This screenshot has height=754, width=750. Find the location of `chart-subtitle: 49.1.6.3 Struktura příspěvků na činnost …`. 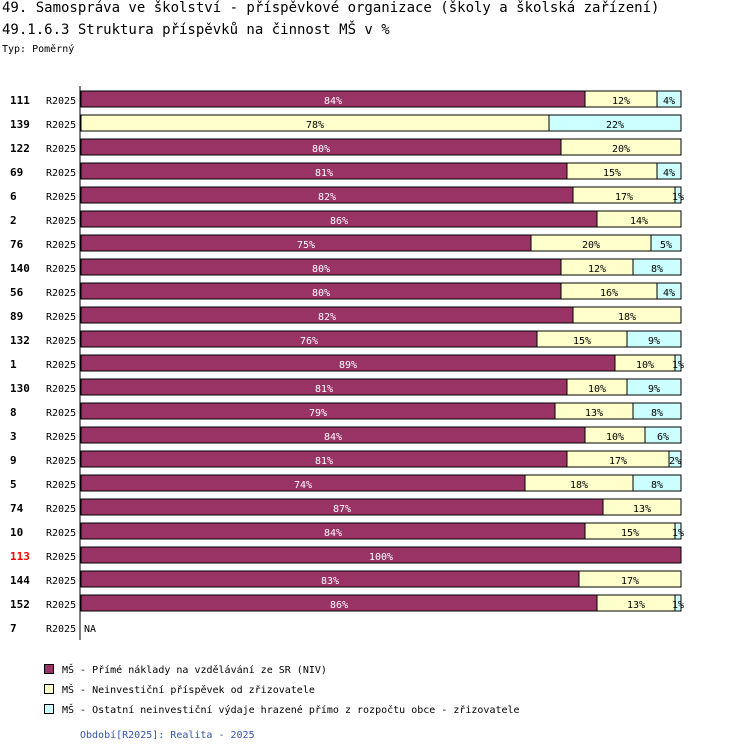

chart-subtitle: 49.1.6.3 Struktura příspěvků na činnost … is located at coordinates (196, 30).